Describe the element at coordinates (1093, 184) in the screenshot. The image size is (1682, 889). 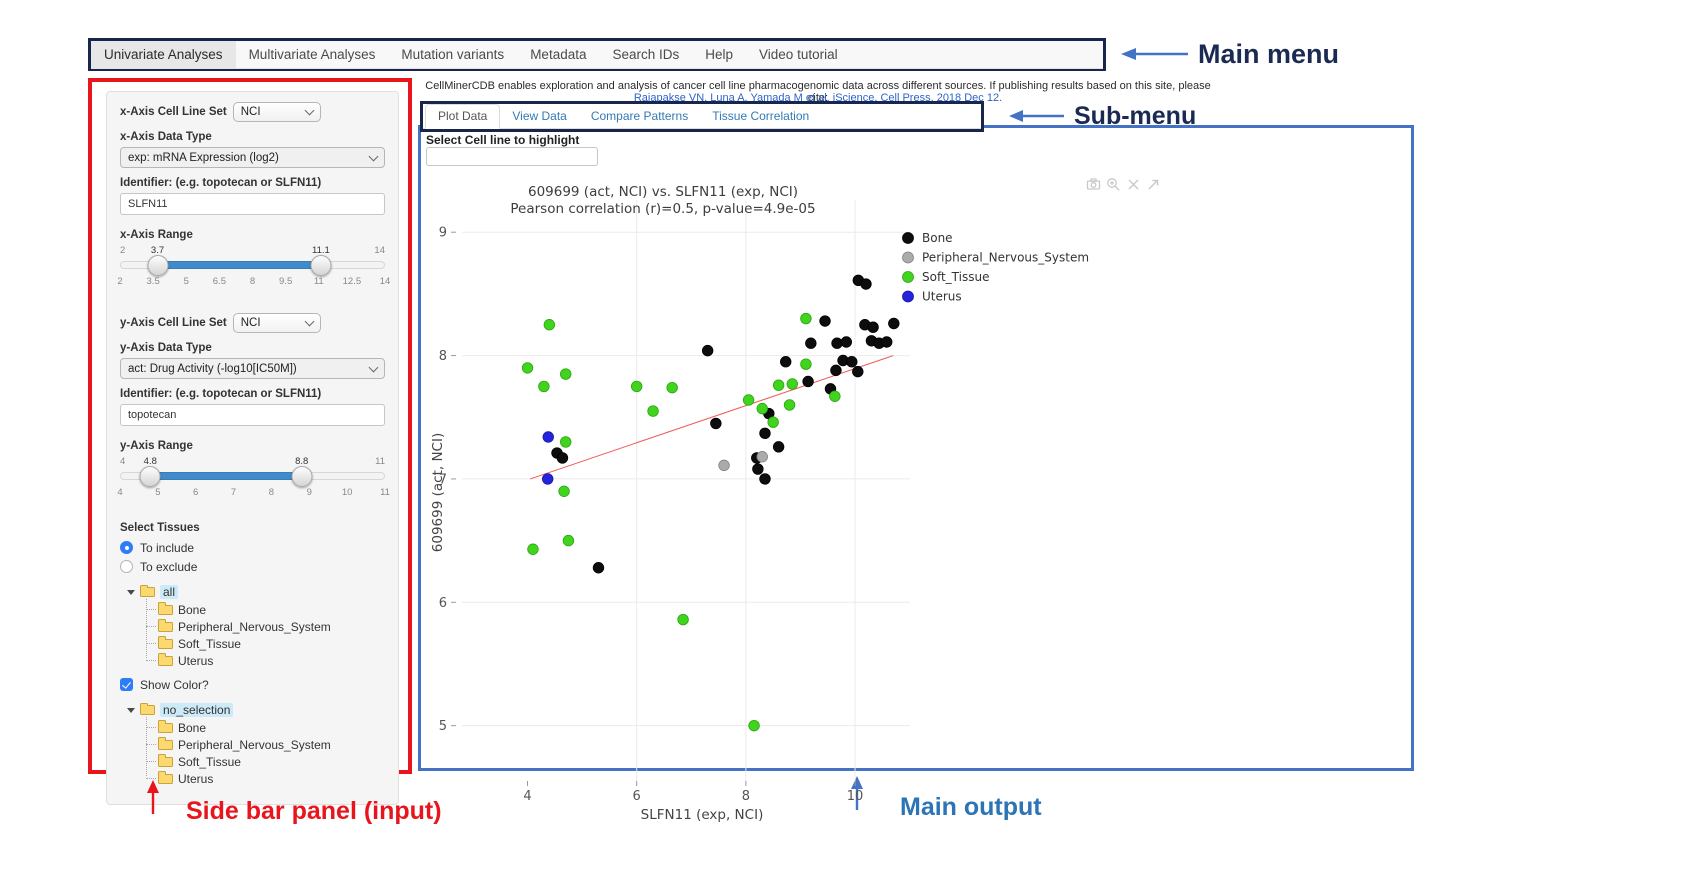
I see `camera-icon` at that location.